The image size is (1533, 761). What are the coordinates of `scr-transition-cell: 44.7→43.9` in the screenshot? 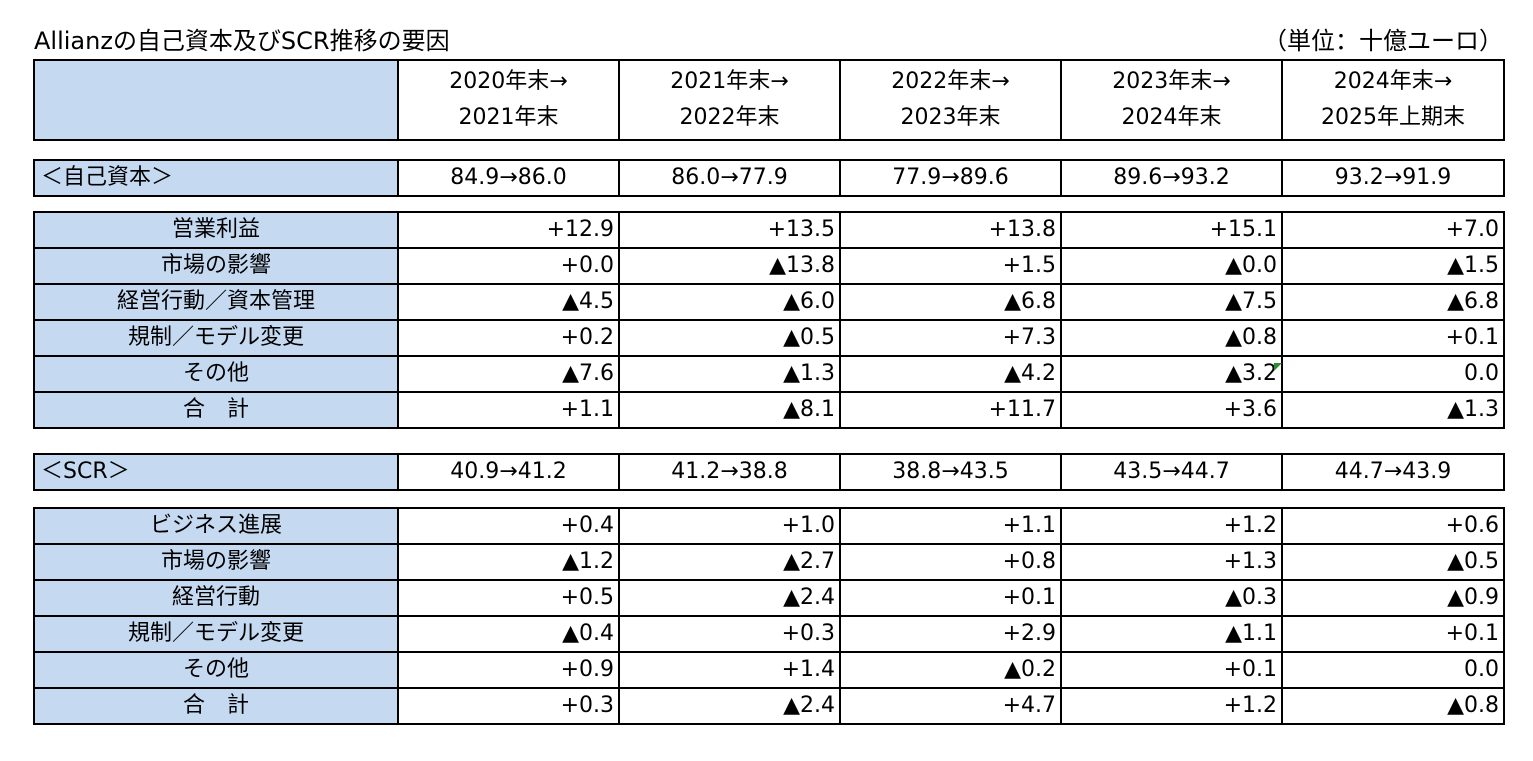 It's located at (1393, 472).